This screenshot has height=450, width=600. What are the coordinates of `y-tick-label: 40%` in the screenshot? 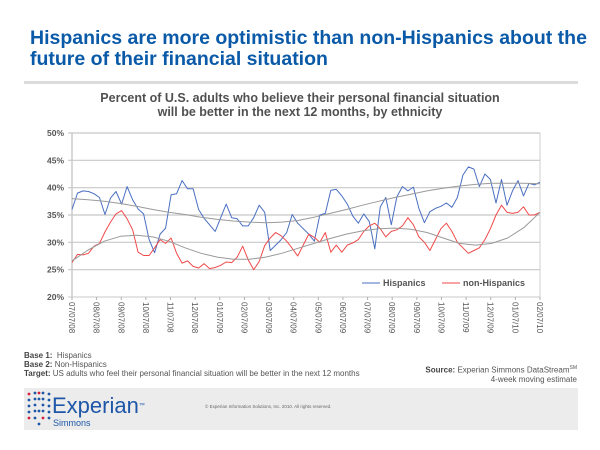 It's located at (55, 188).